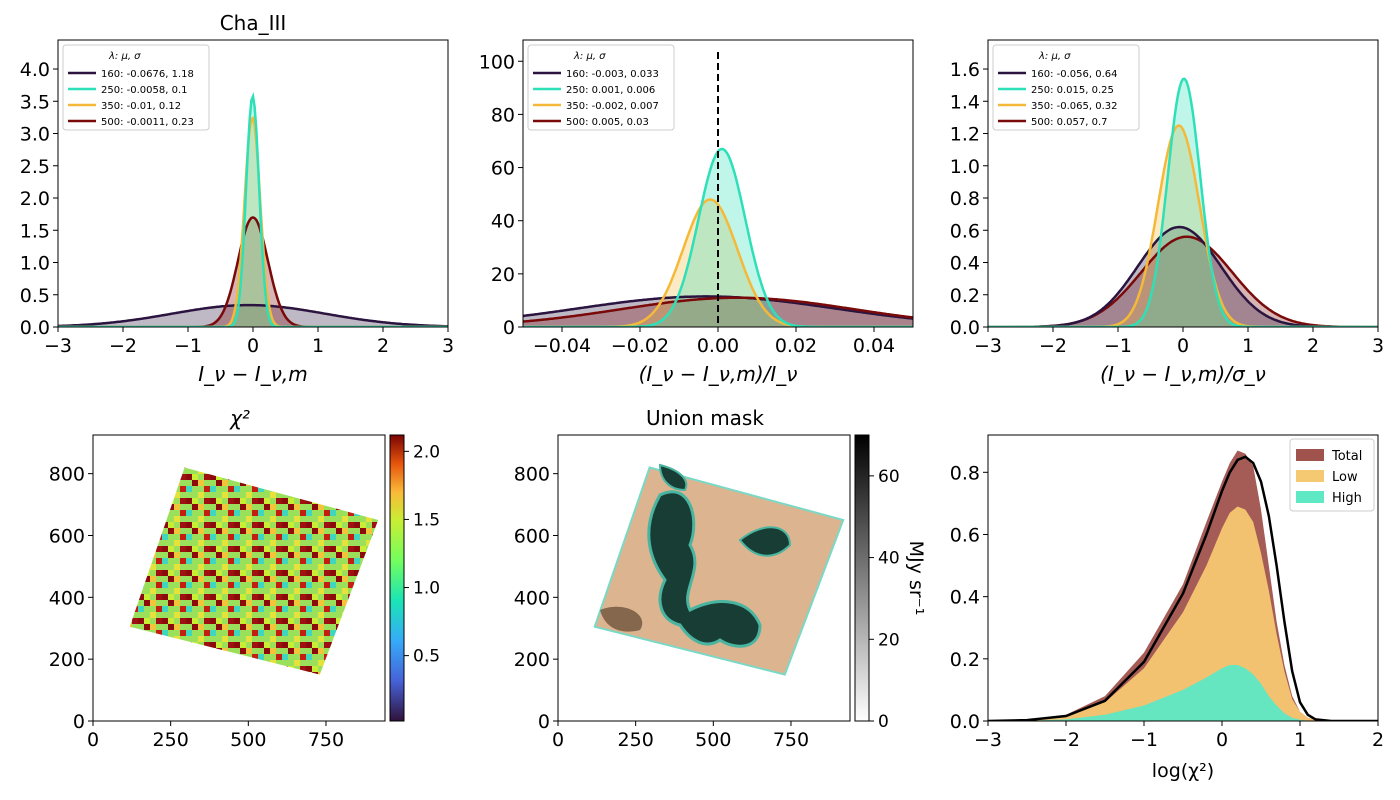  Describe the element at coordinates (67, 536) in the screenshot. I see `y-tick-label: 600` at that location.